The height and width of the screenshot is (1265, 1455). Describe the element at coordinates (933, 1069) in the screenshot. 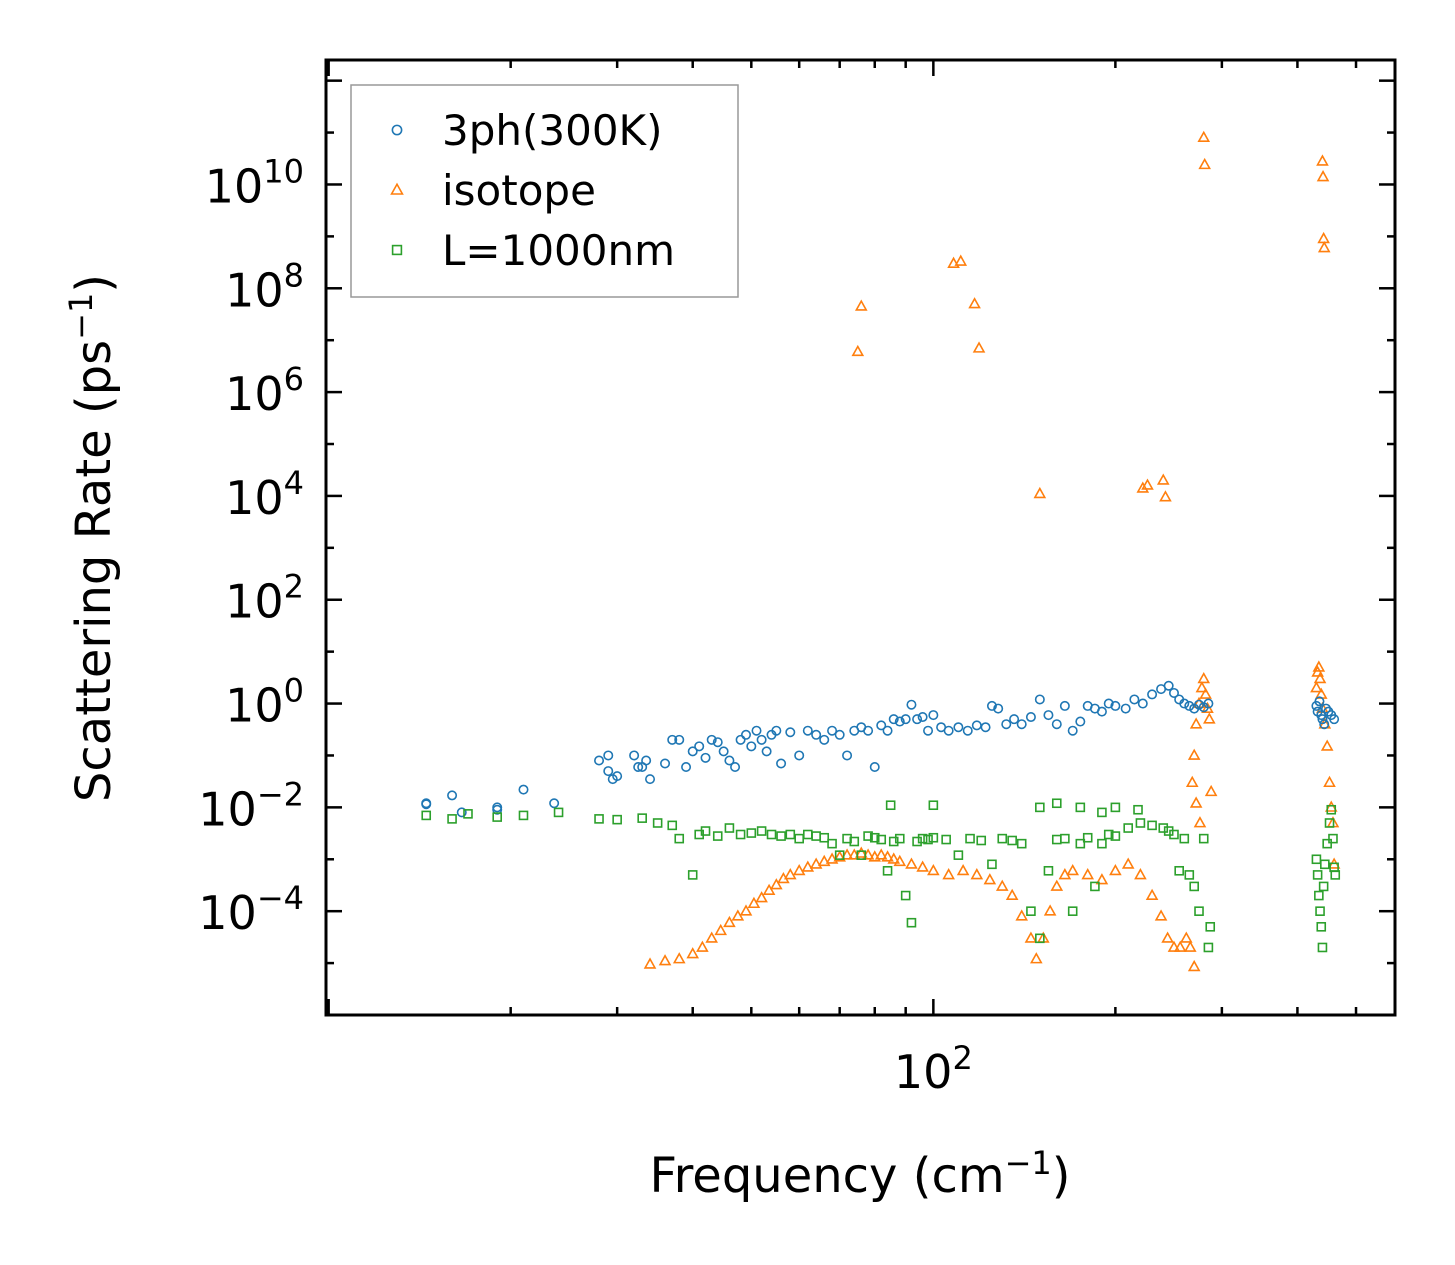

I see `x-axis-tick-labels: 102` at that location.